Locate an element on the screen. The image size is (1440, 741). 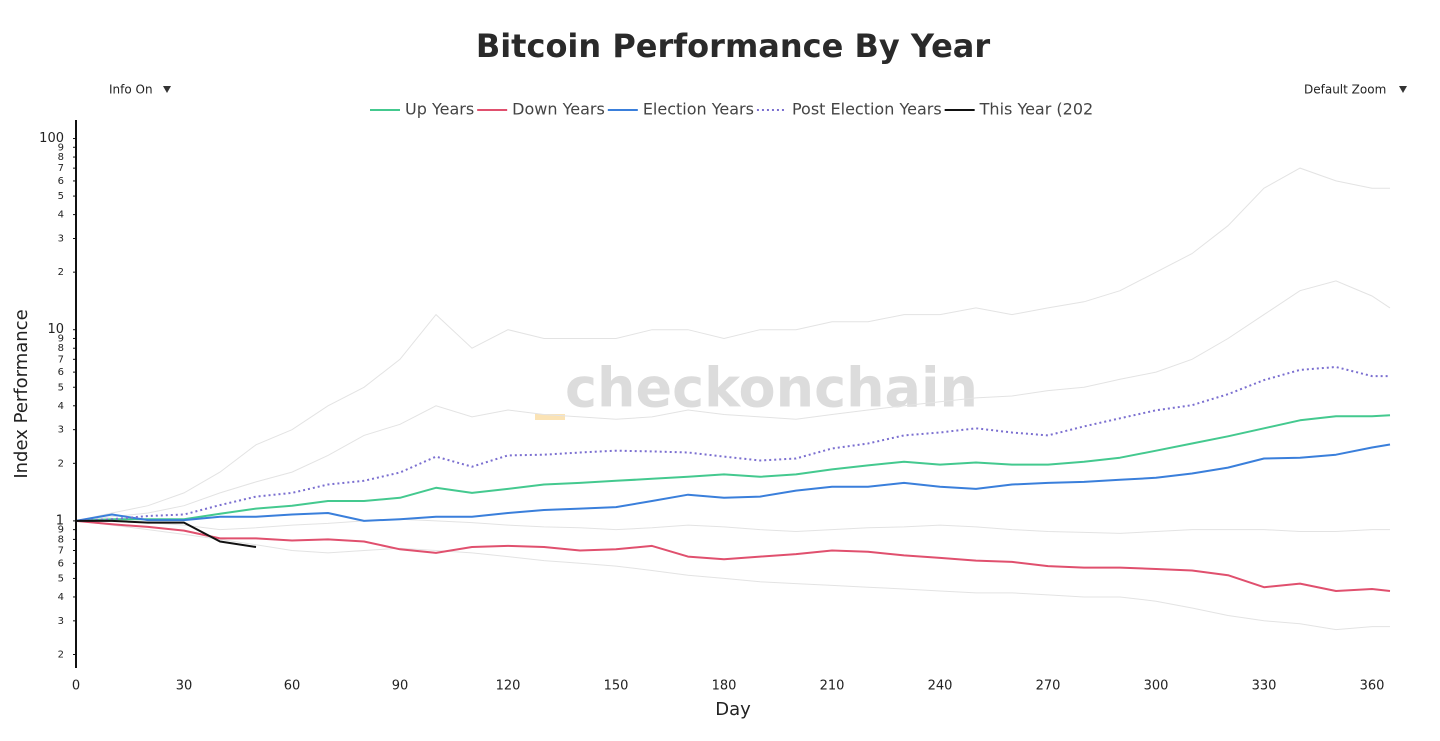
legend-label: Up Years is located at coordinates (439, 109).